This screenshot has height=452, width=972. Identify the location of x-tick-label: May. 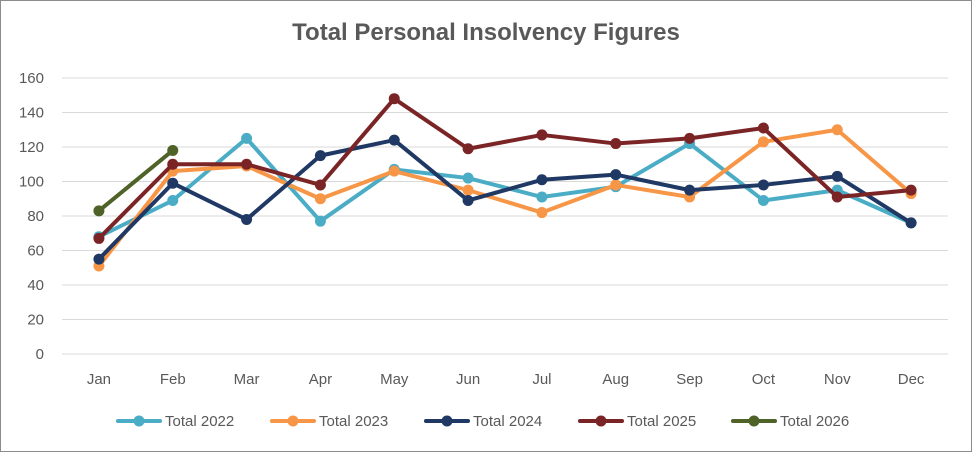
(394, 379).